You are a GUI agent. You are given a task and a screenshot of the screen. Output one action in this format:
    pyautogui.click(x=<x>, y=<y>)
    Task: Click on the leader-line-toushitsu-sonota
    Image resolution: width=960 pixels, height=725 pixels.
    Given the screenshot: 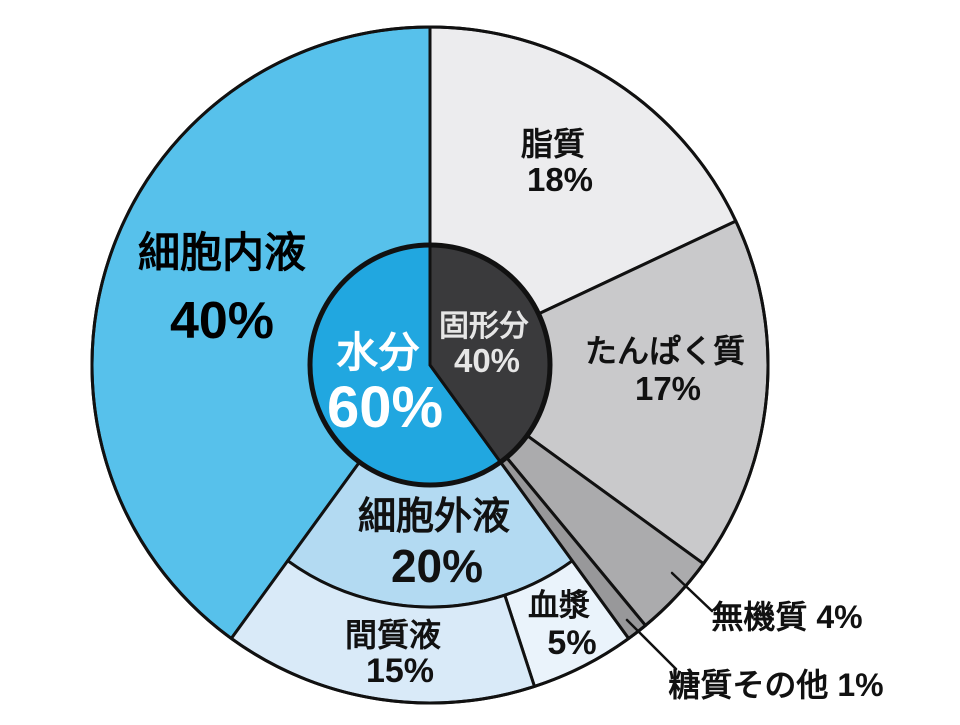 What is the action you would take?
    pyautogui.click(x=651, y=644)
    